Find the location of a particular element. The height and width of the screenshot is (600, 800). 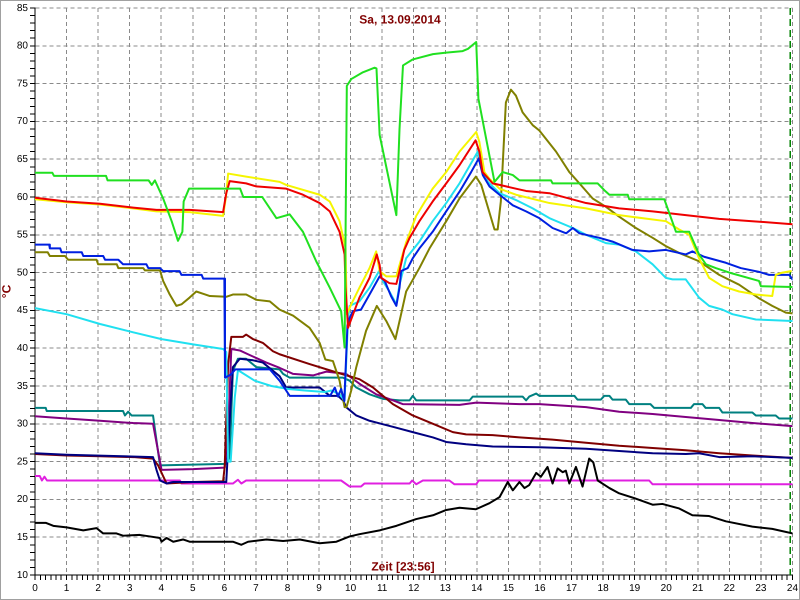

y-tick-label: 80 is located at coordinates (22, 46).